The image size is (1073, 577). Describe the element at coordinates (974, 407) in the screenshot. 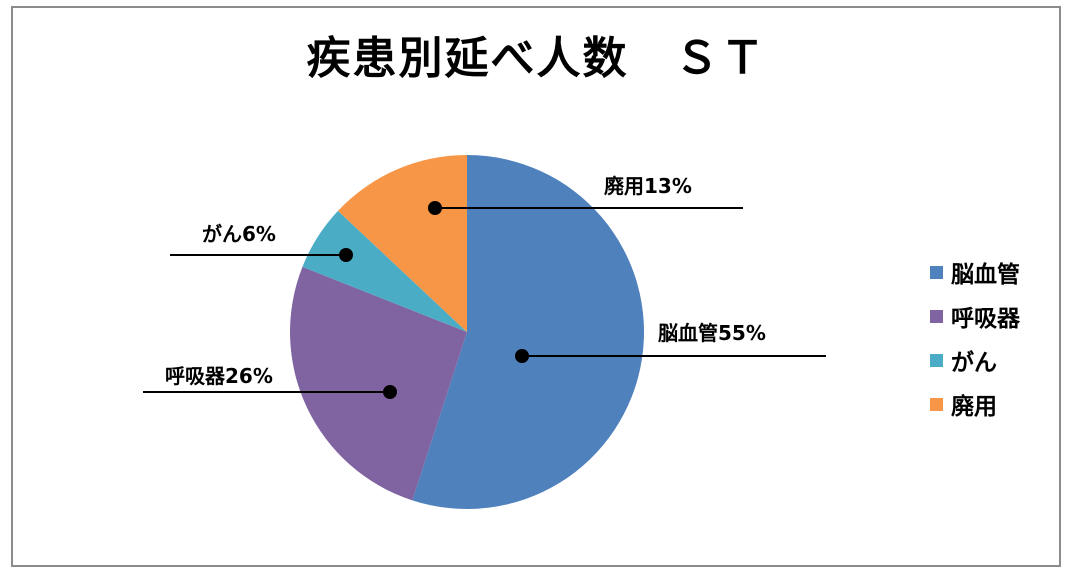

I see `legend-label: 廃用` at that location.